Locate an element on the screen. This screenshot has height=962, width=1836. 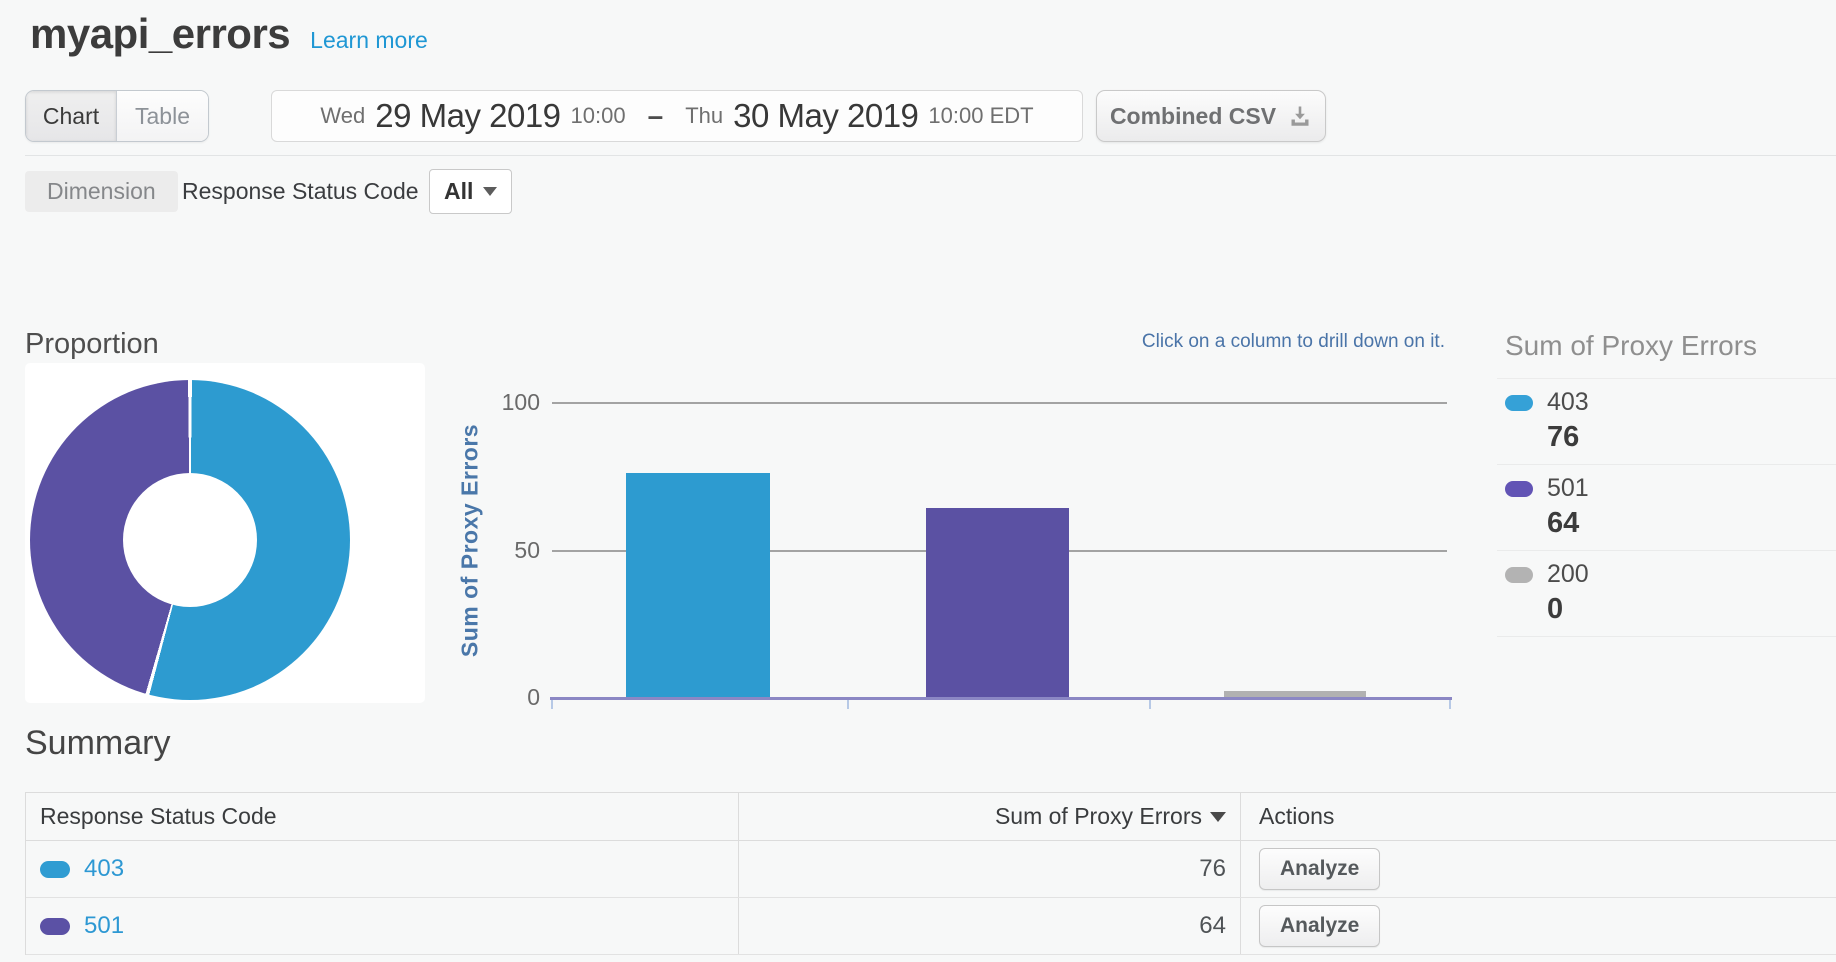
legend-title: Sum of Proxy Errors is located at coordinates (1666, 350).